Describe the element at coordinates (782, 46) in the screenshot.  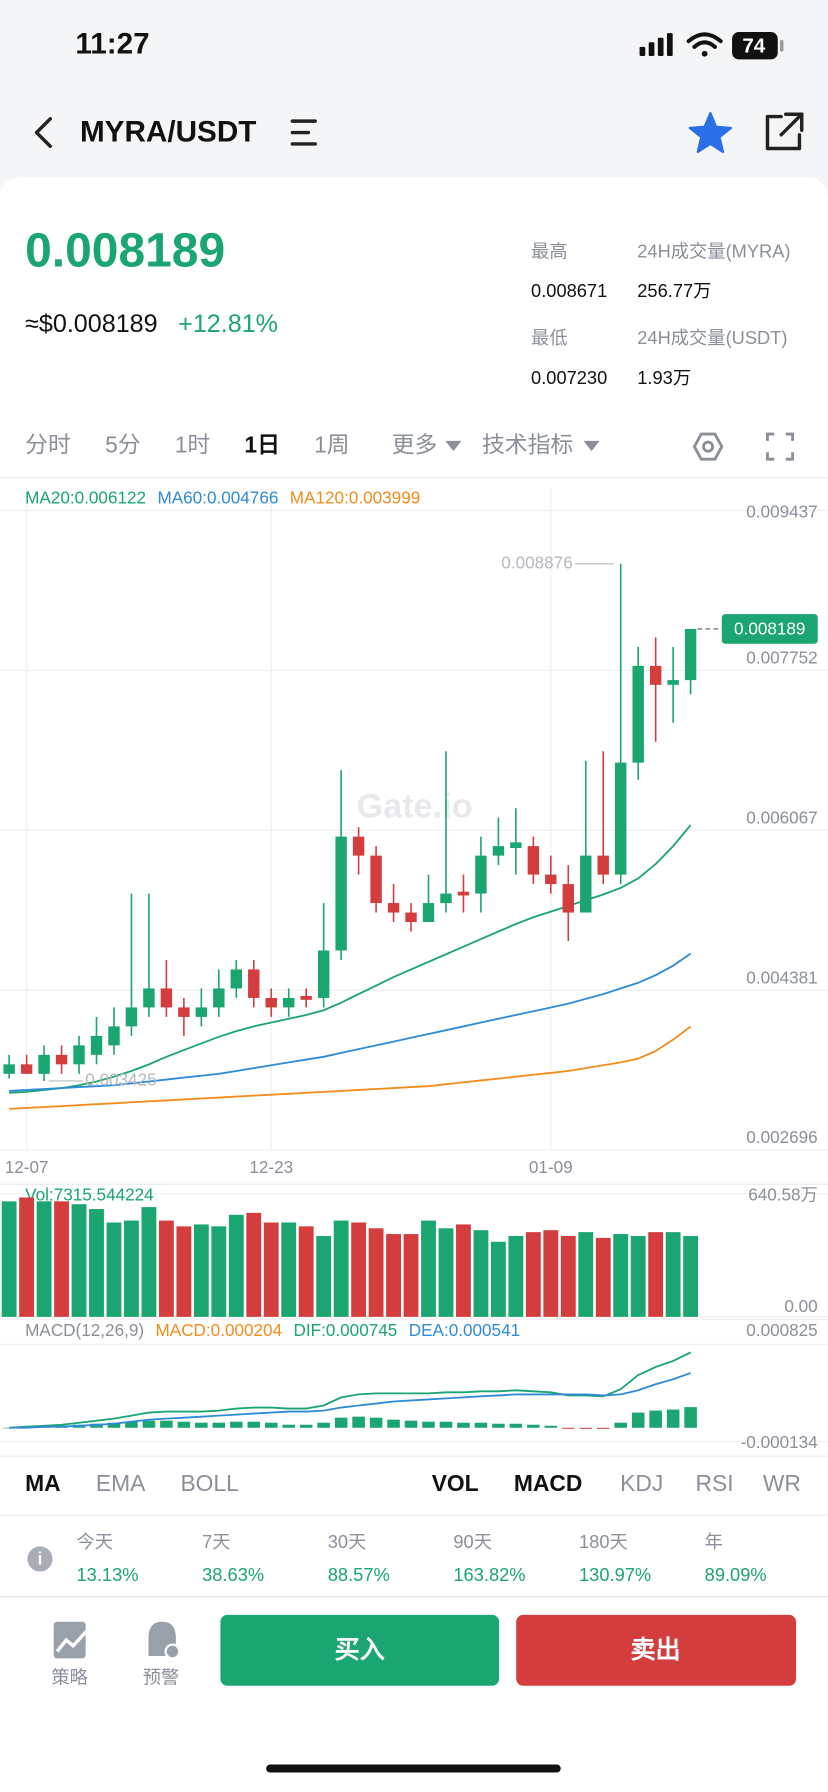
I see `battery-cap` at that location.